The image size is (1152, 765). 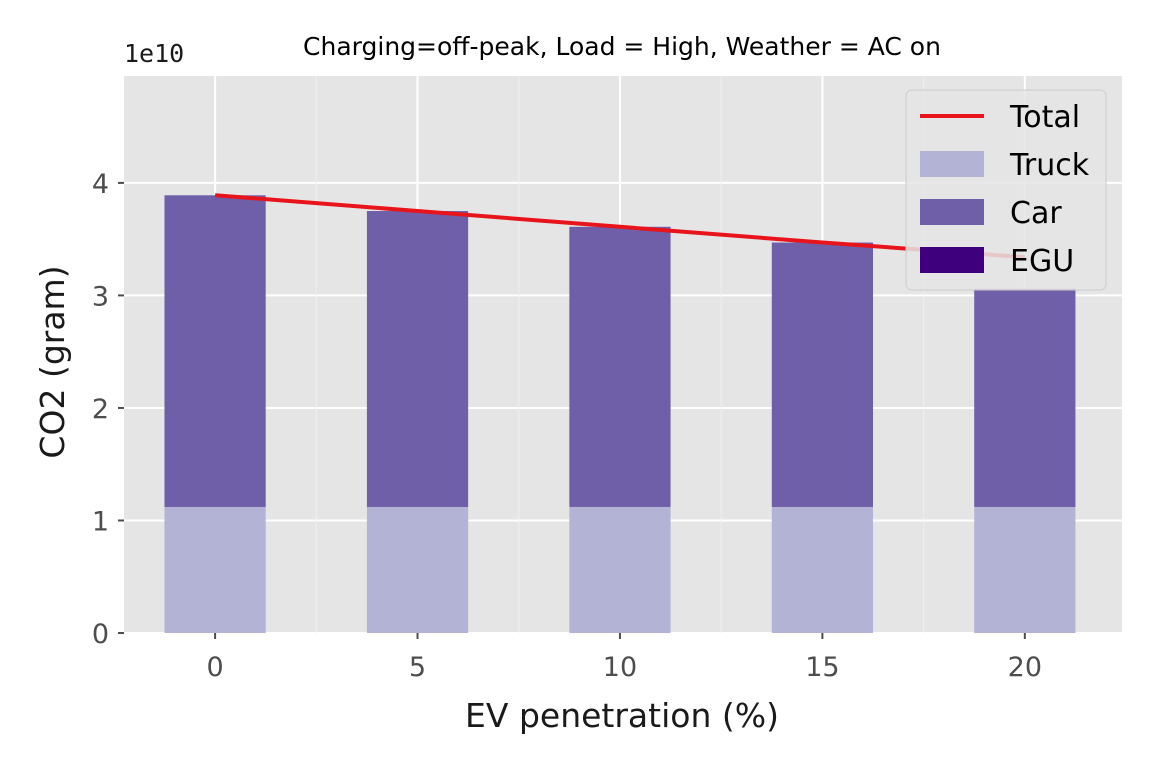 I want to click on line-total, so click(x=619, y=226).